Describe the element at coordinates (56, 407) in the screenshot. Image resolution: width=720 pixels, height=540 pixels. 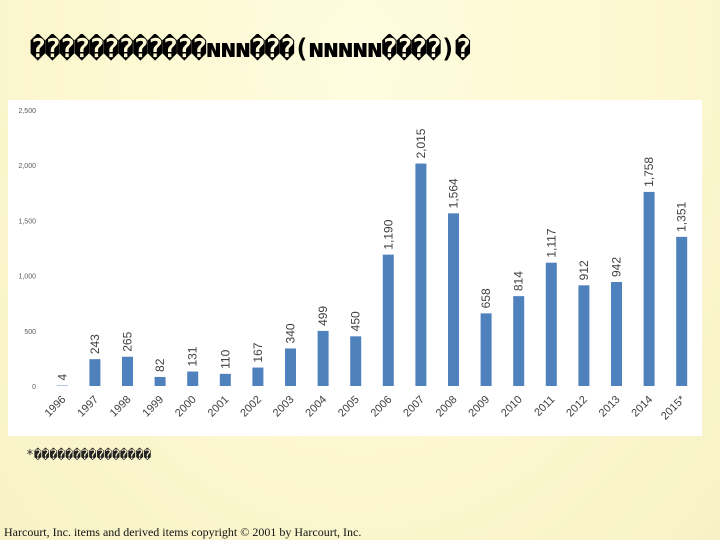
I see `x-tick-label: 1996` at that location.